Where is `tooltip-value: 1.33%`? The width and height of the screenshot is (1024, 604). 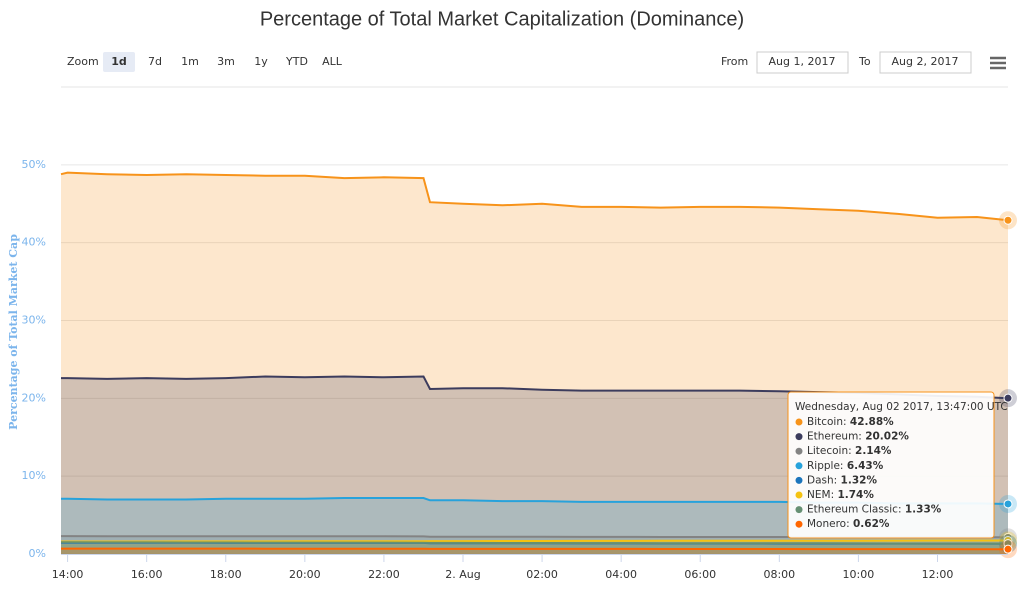 tooltip-value: 1.33% is located at coordinates (923, 510).